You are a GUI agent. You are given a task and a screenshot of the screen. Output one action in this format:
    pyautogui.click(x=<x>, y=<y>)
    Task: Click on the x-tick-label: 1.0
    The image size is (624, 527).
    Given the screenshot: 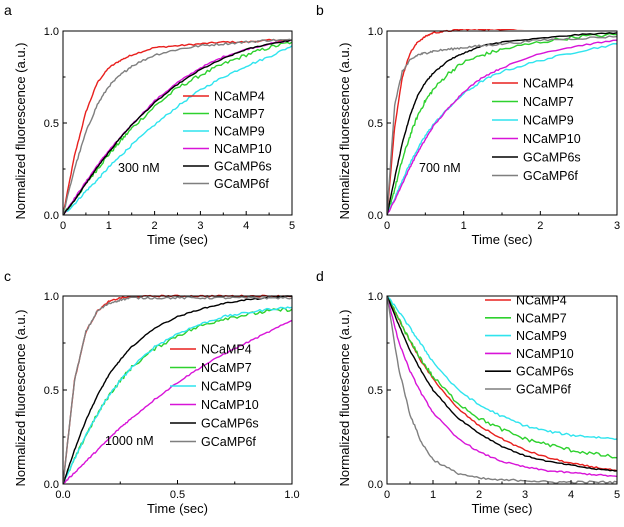 What is the action you would take?
    pyautogui.click(x=291, y=495)
    